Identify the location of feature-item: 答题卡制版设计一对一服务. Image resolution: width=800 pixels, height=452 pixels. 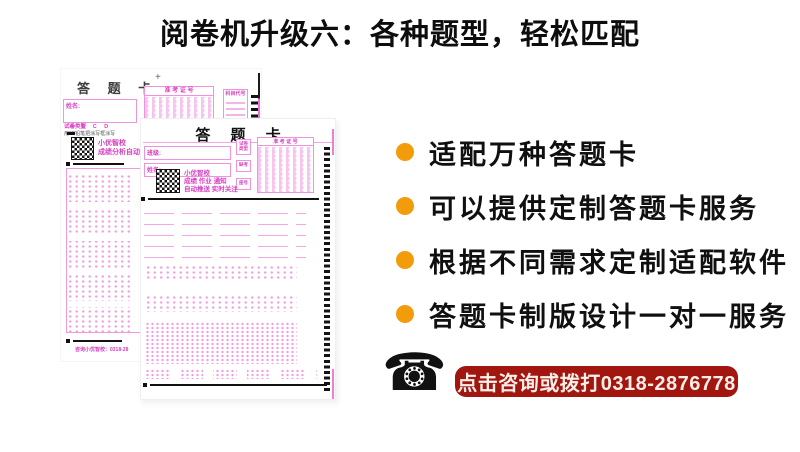
(592, 316).